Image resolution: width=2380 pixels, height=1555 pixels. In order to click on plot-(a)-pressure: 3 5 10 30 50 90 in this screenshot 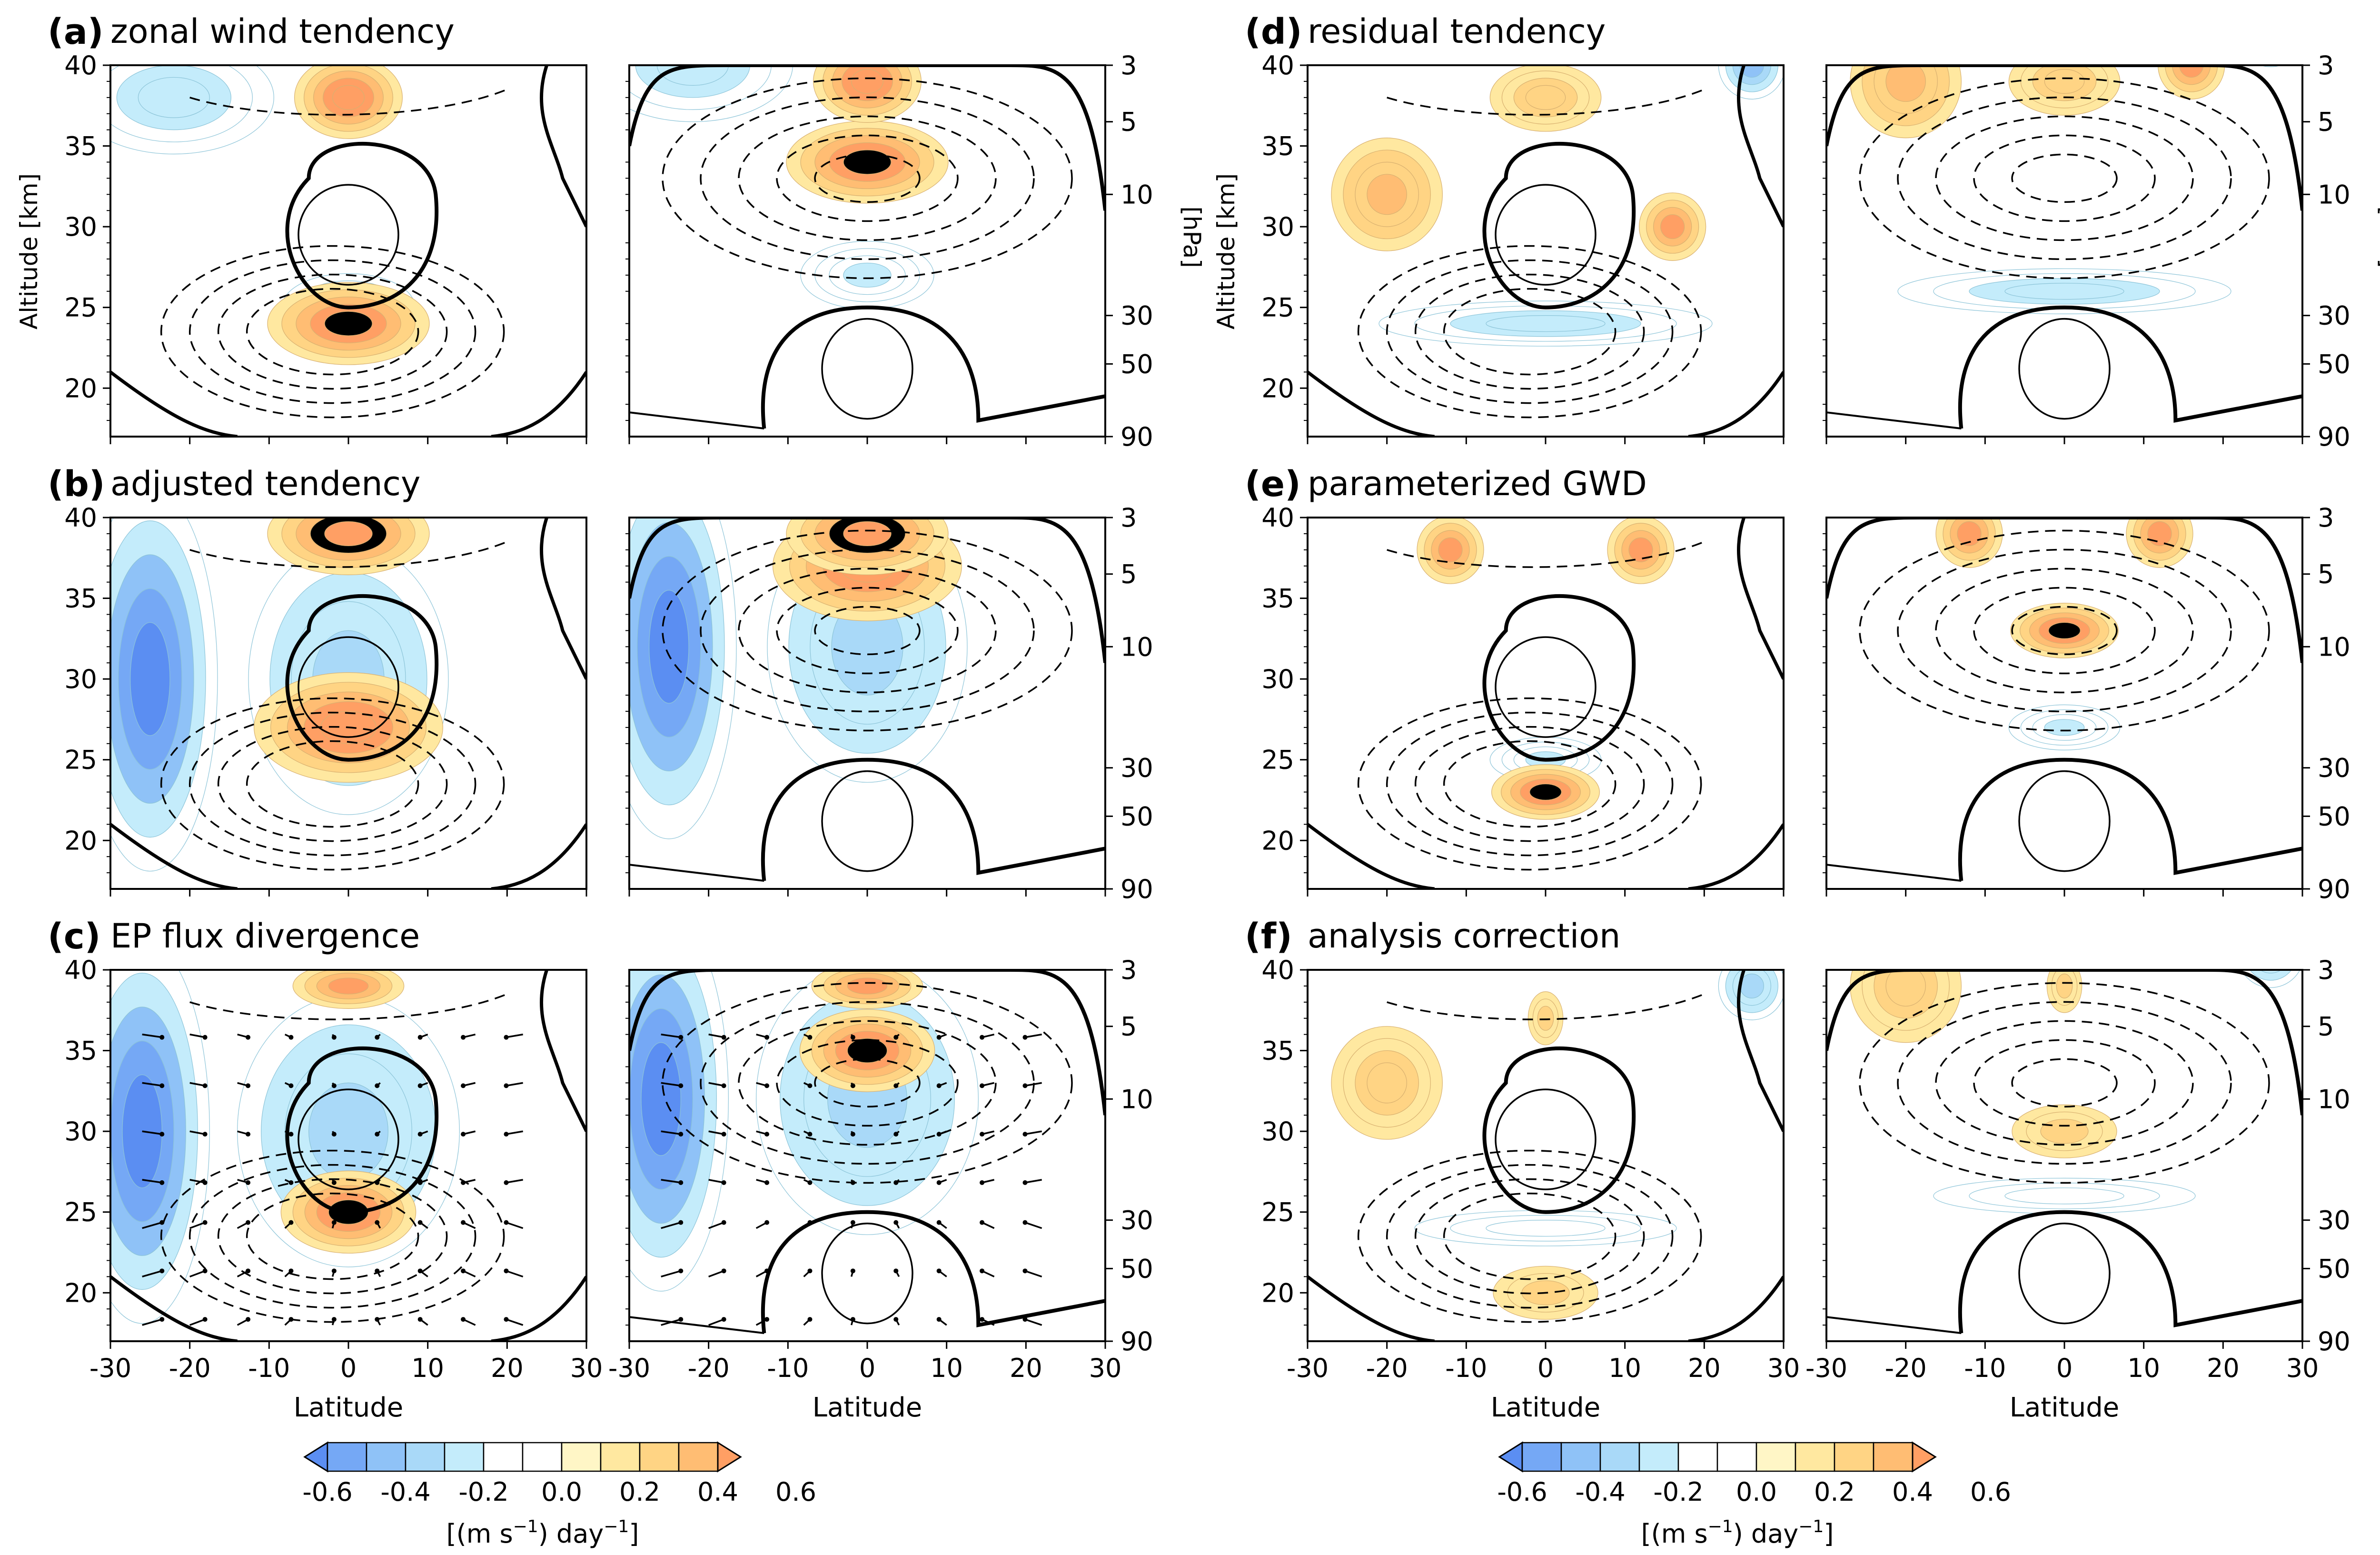, I will do `click(889, 251)`.